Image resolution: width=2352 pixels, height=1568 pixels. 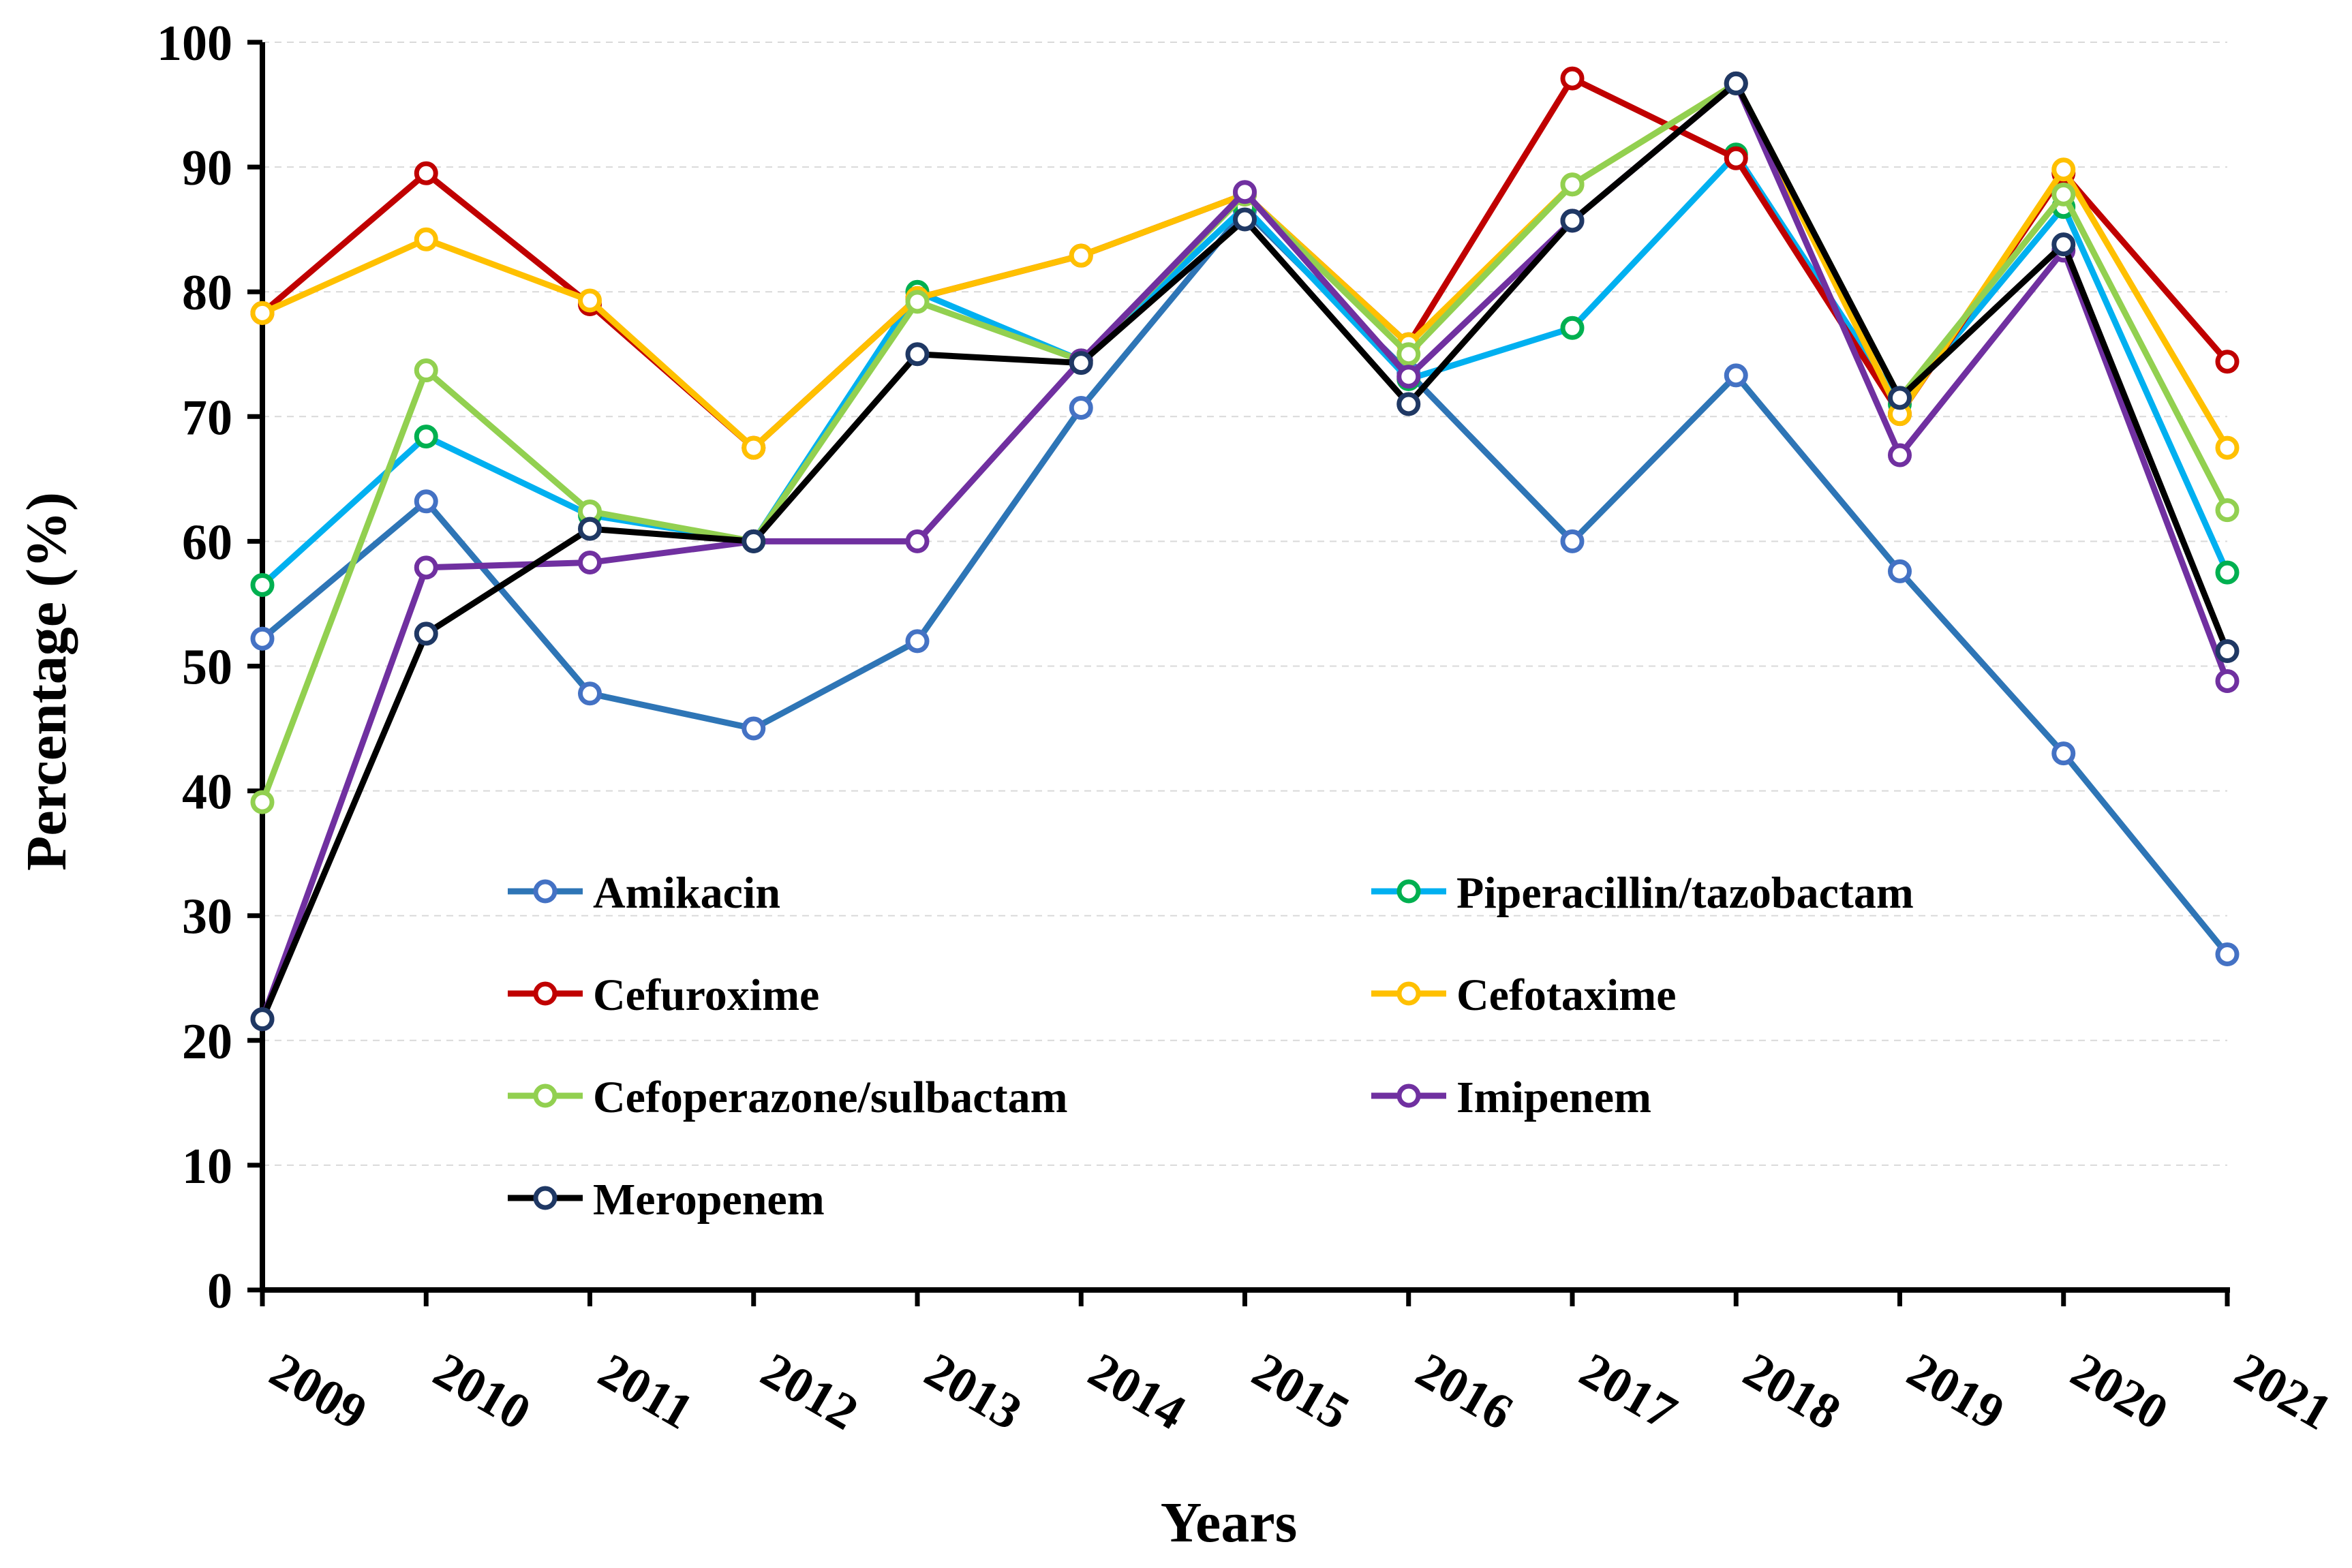 I want to click on y-tick-label: 0, so click(x=219, y=1291).